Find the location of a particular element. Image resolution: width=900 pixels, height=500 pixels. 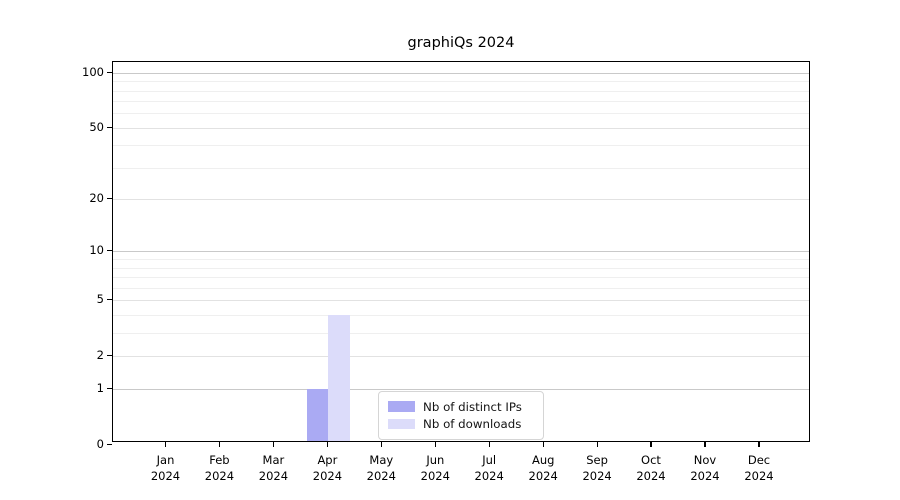

legend-item-downloads: Nb of downloads is located at coordinates (465, 424).